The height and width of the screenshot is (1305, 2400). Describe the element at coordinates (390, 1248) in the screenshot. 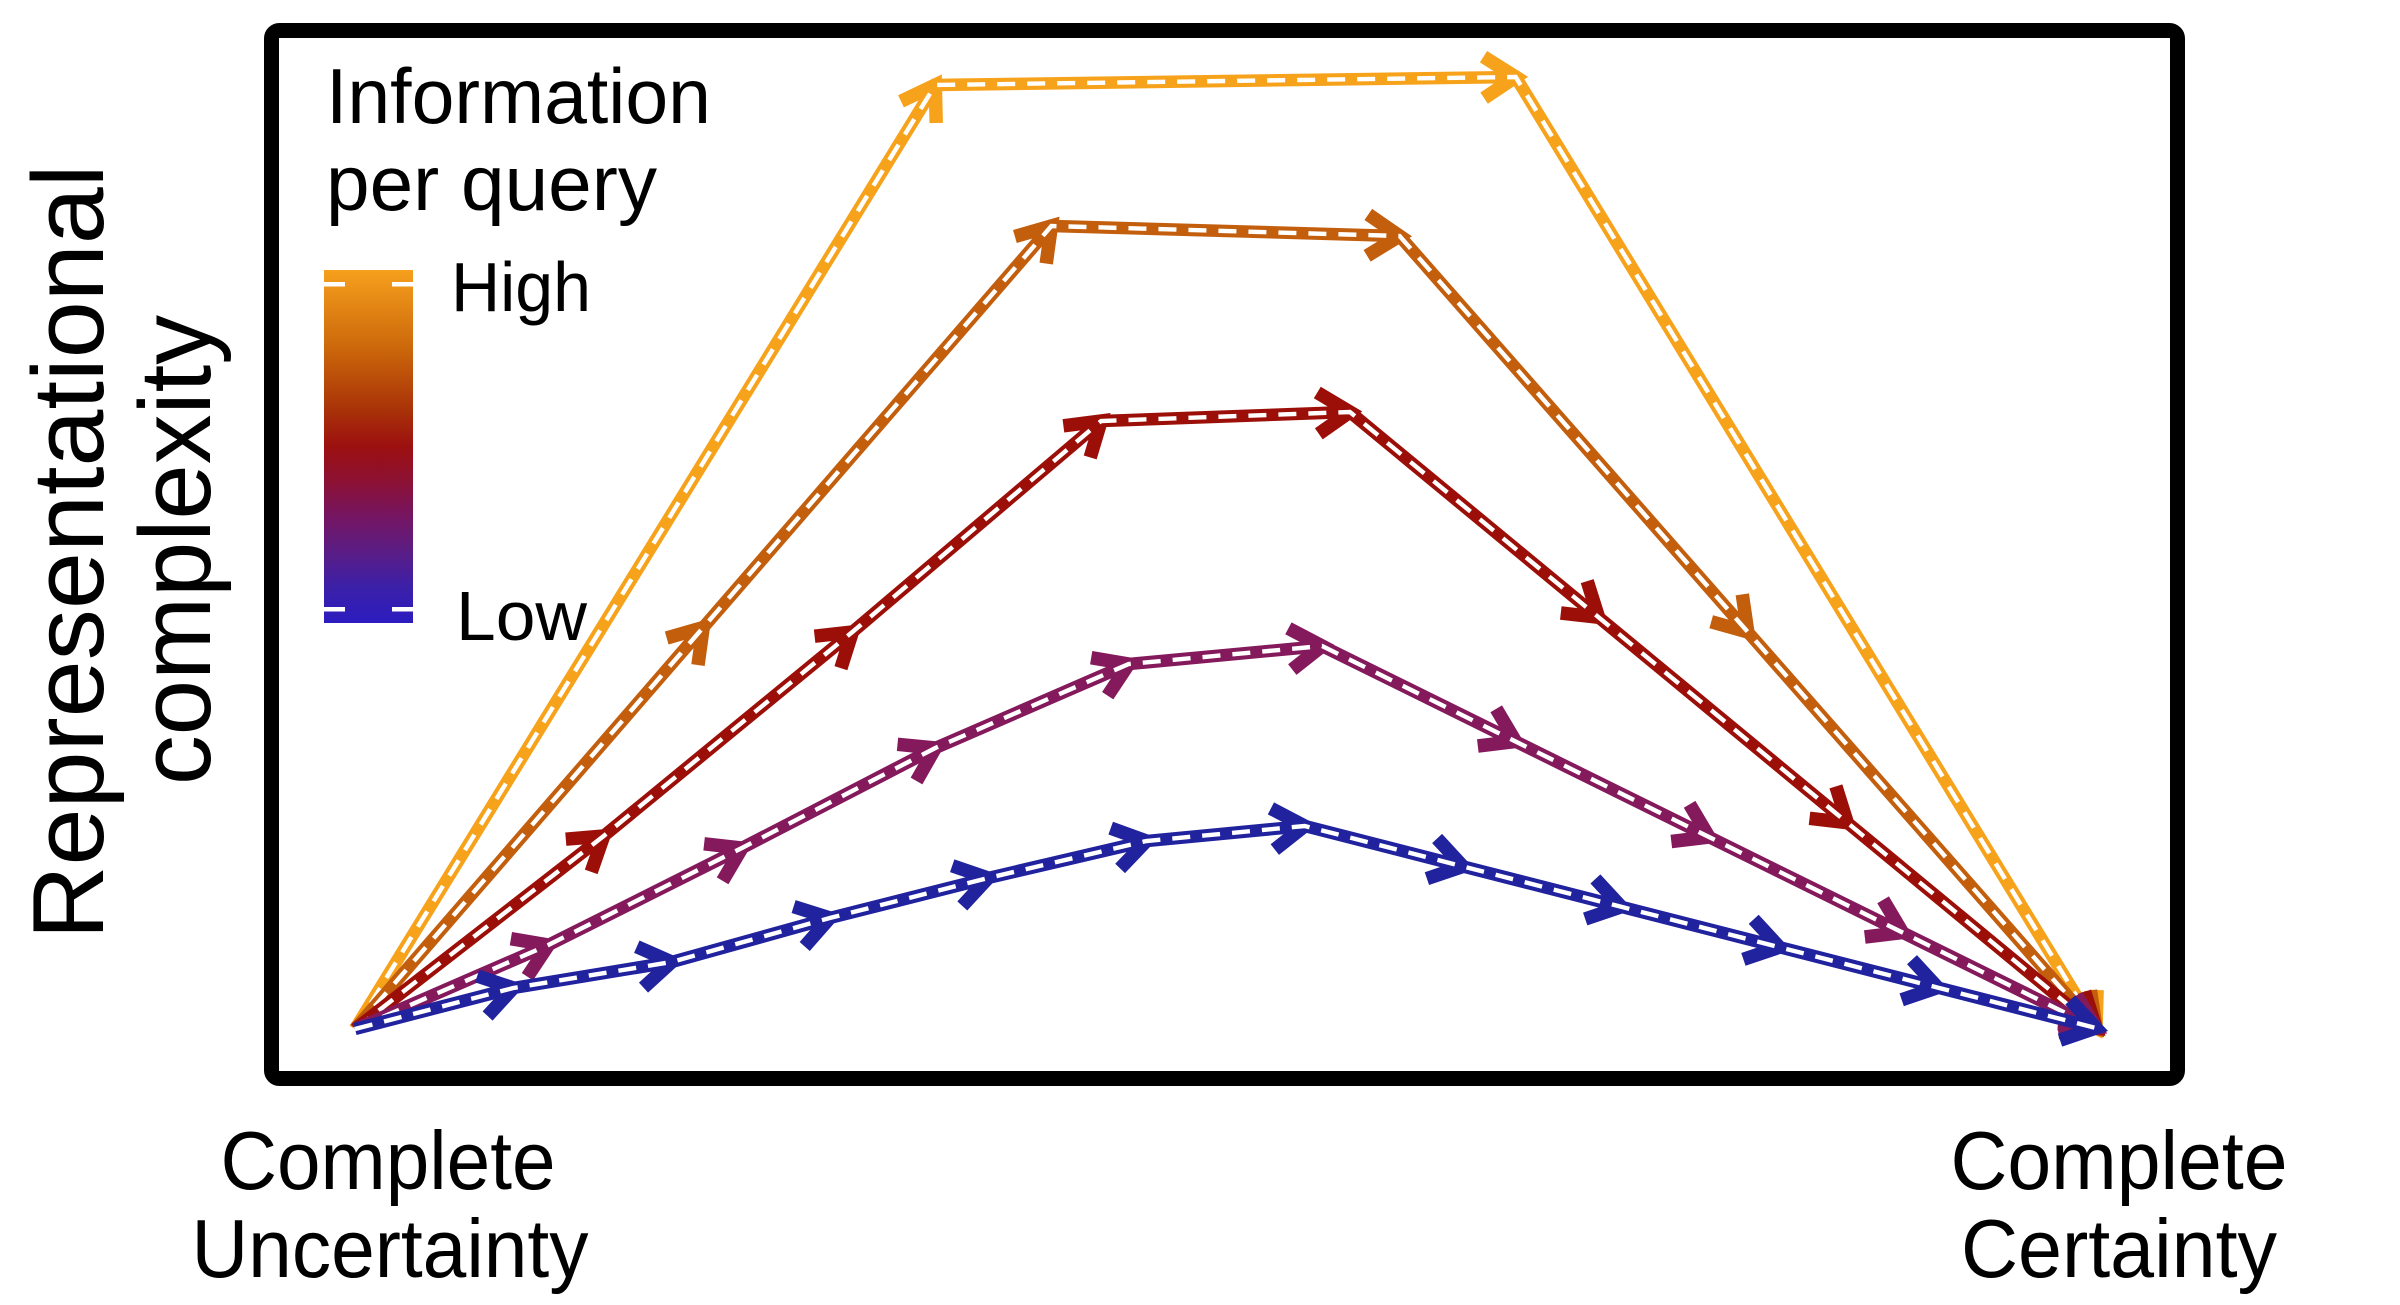

I see `svg-text: Uncertainty` at that location.